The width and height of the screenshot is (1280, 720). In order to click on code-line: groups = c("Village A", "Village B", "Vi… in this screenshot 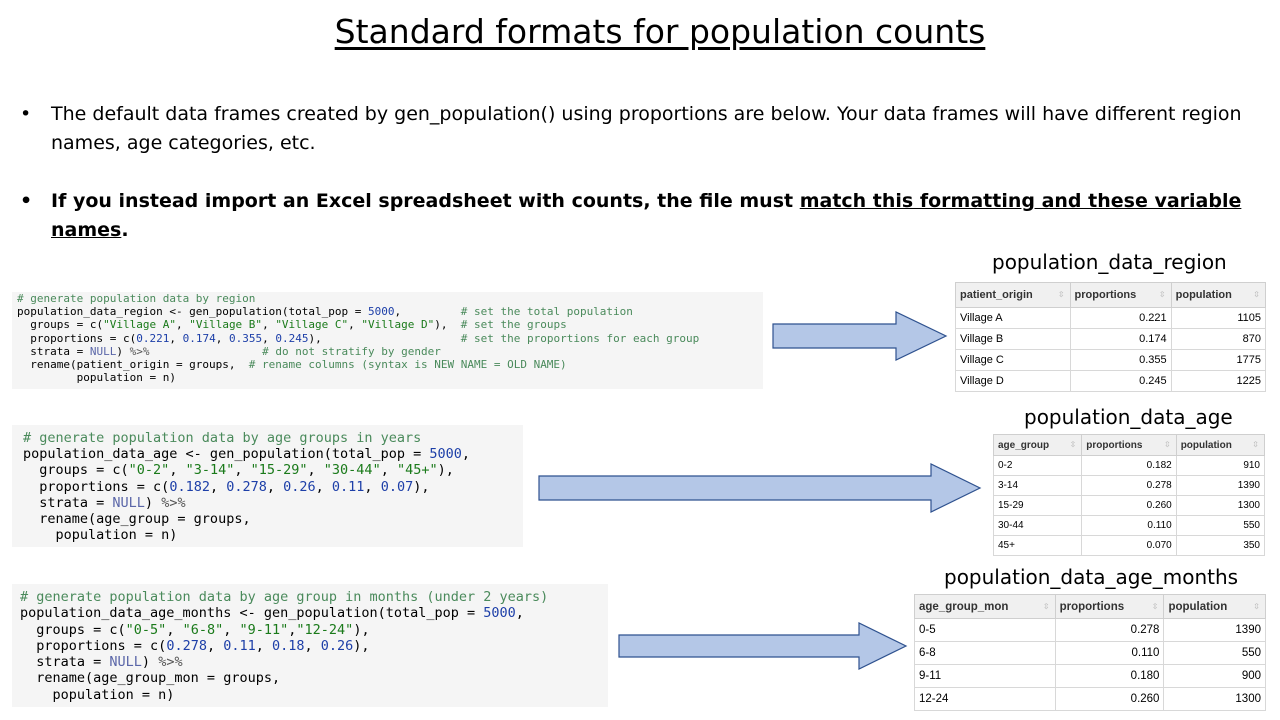, I will do `click(292, 325)`.